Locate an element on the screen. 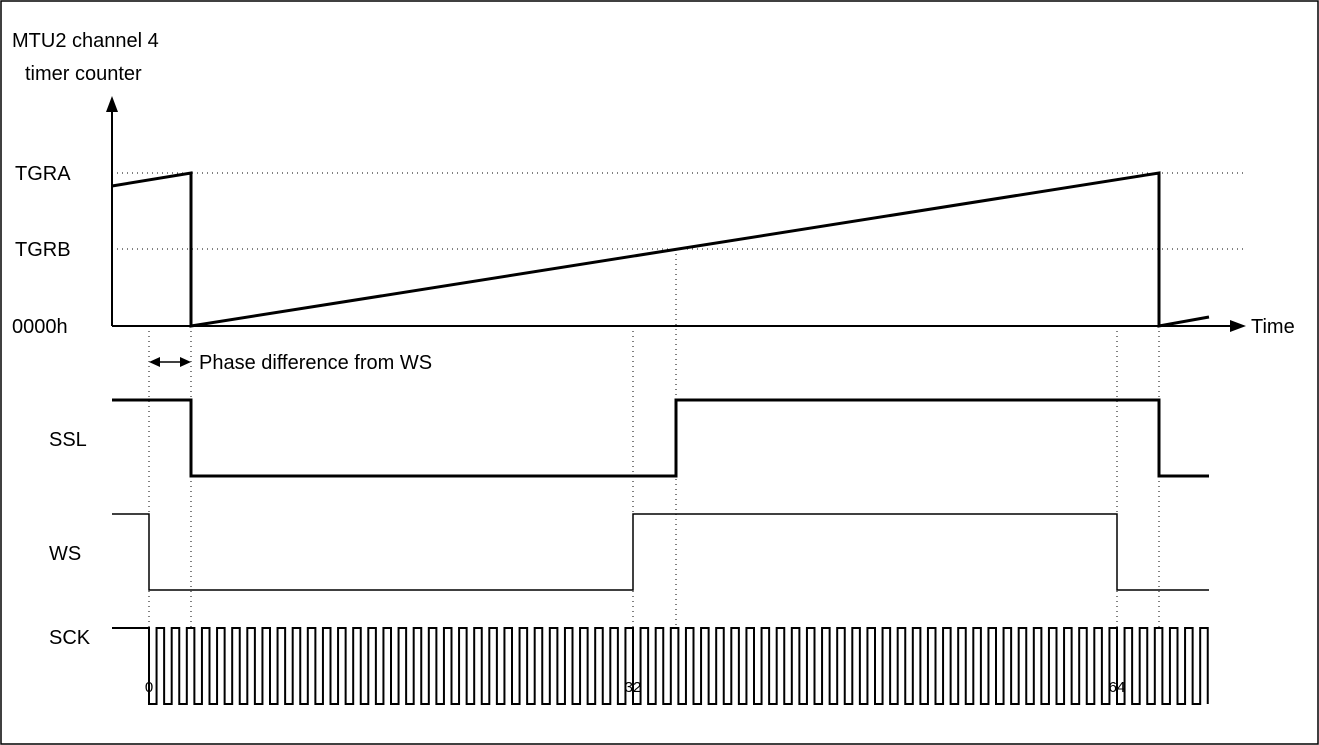  ws-waveform is located at coordinates (660, 552).